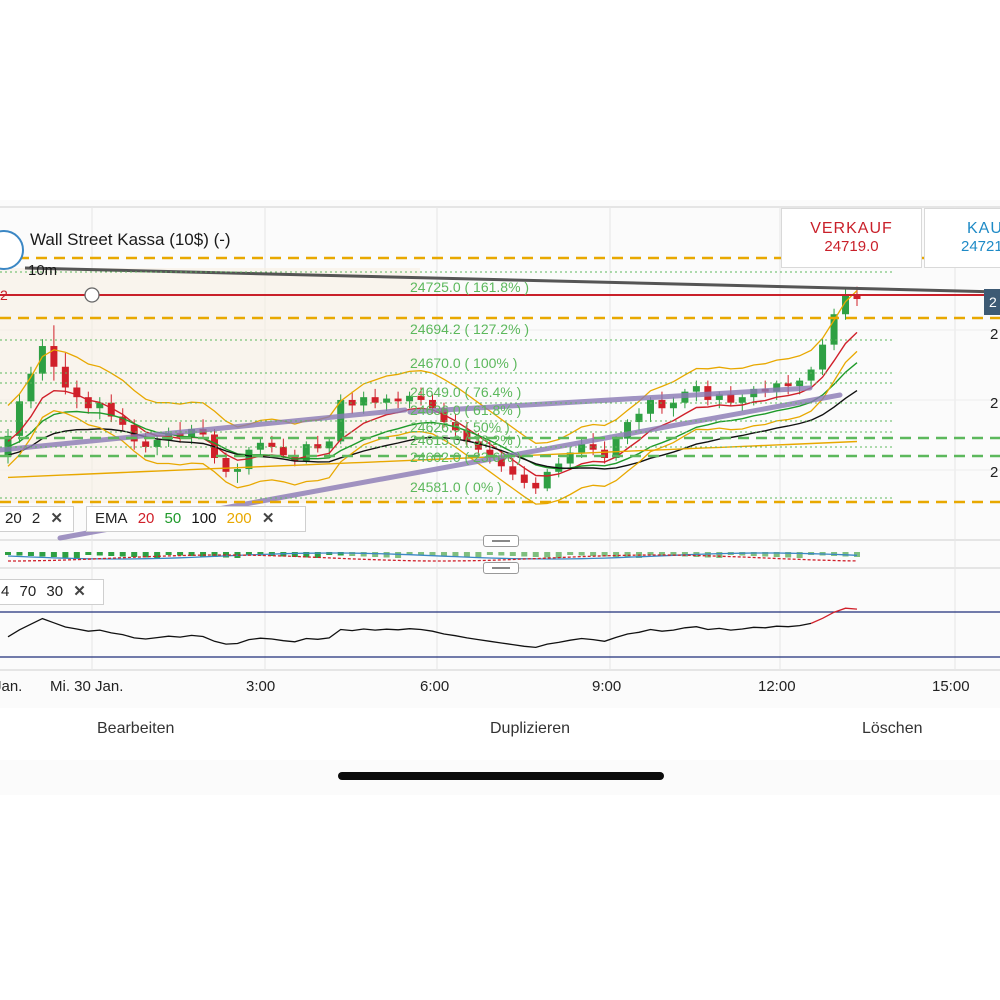 The width and height of the screenshot is (1000, 1000). I want to click on trendline, so click(610, 400).